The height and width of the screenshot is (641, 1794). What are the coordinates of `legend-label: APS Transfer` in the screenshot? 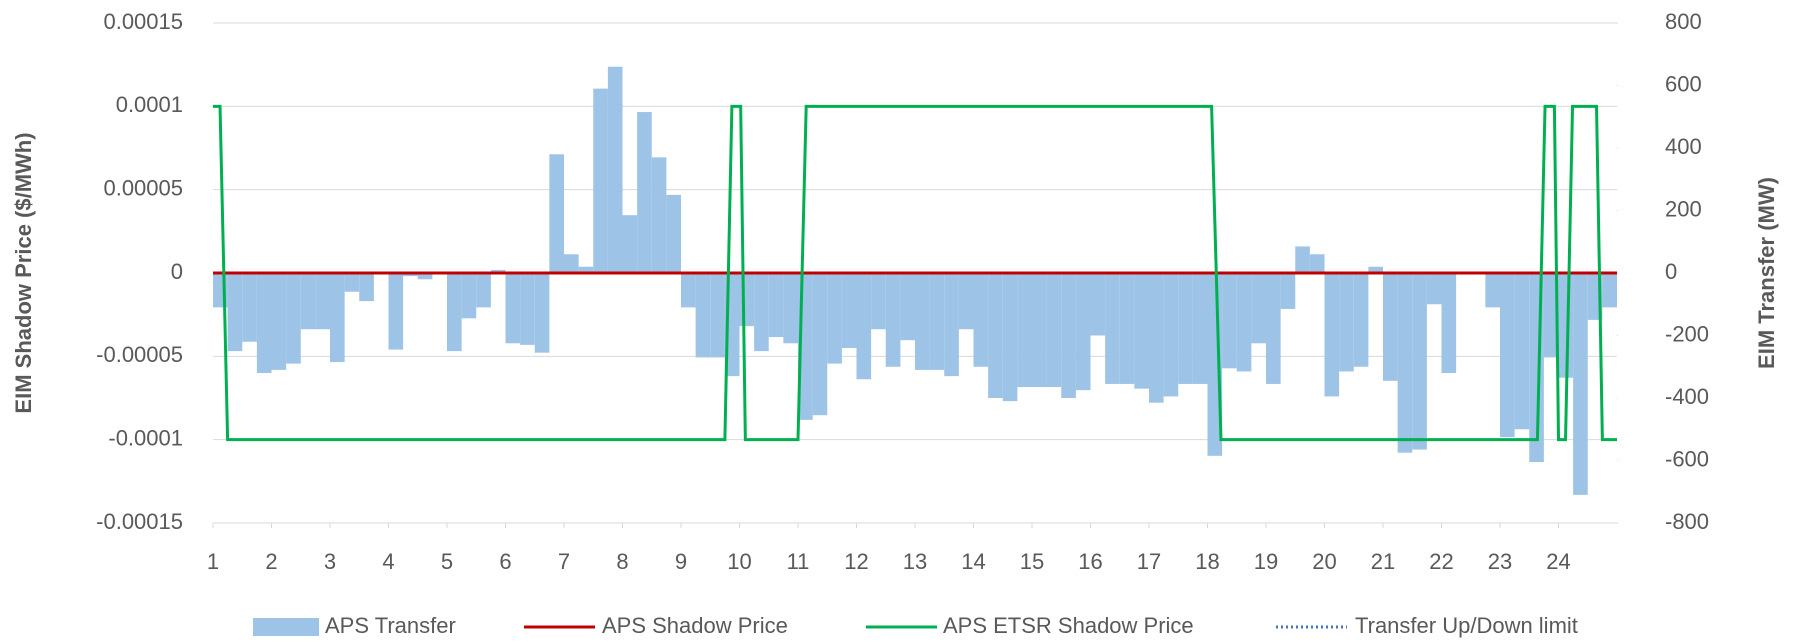 It's located at (390, 625).